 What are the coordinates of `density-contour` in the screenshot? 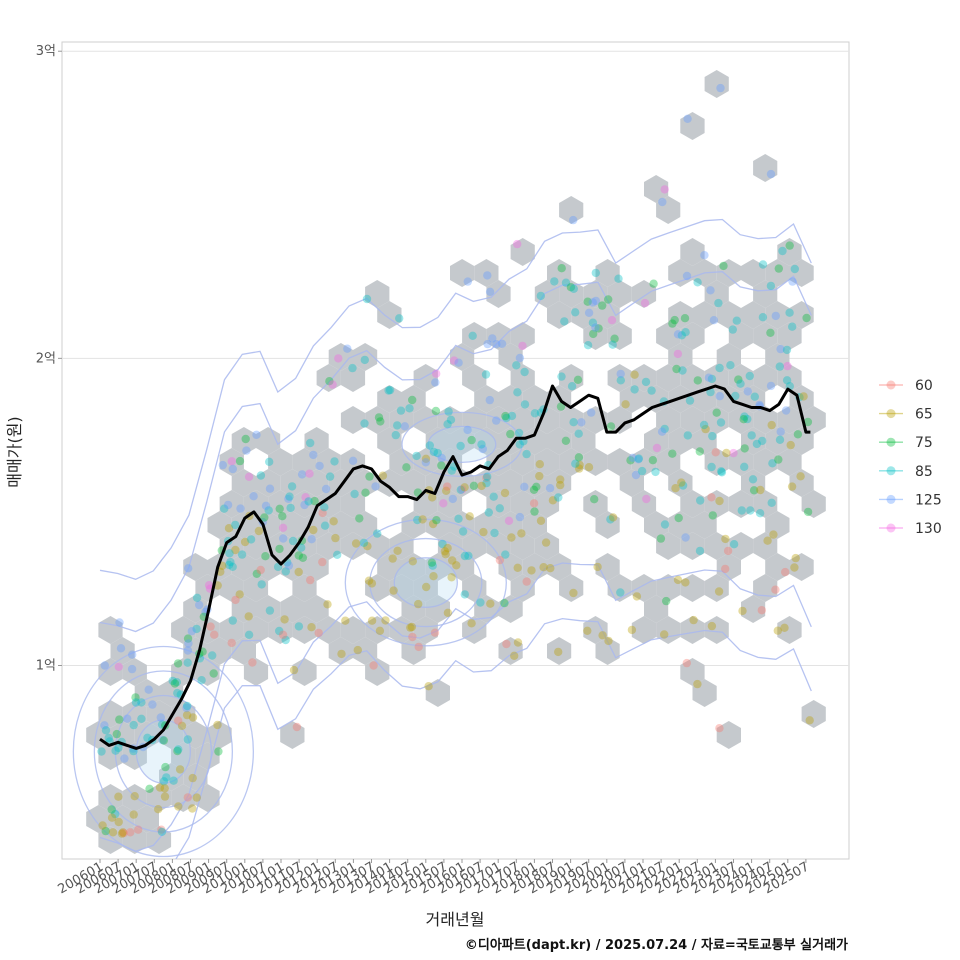 It's located at (163, 751).